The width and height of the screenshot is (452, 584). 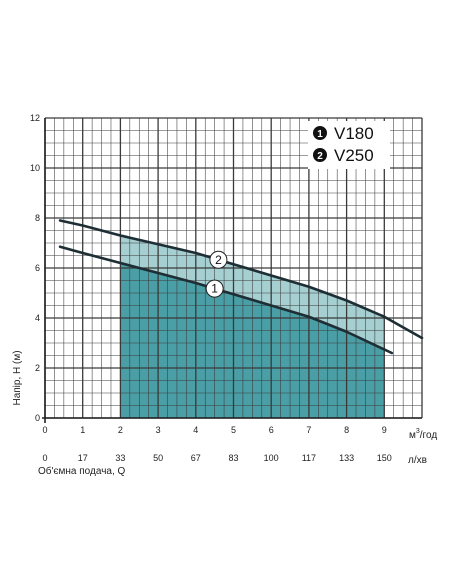 I want to click on legend-marker-number: 2, so click(x=320, y=156).